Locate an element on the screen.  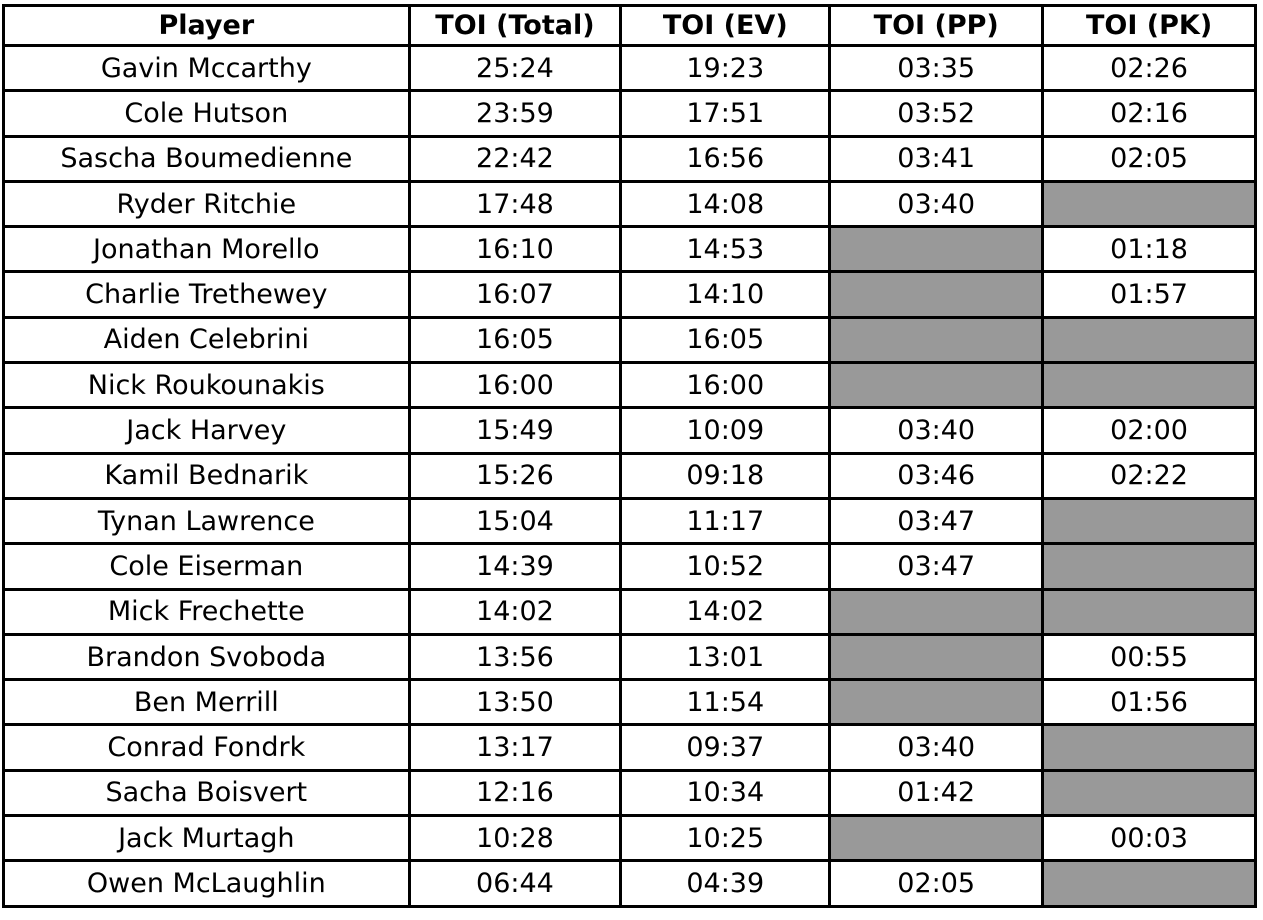
toi-pk-cell: 02:26 is located at coordinates (1149, 68).